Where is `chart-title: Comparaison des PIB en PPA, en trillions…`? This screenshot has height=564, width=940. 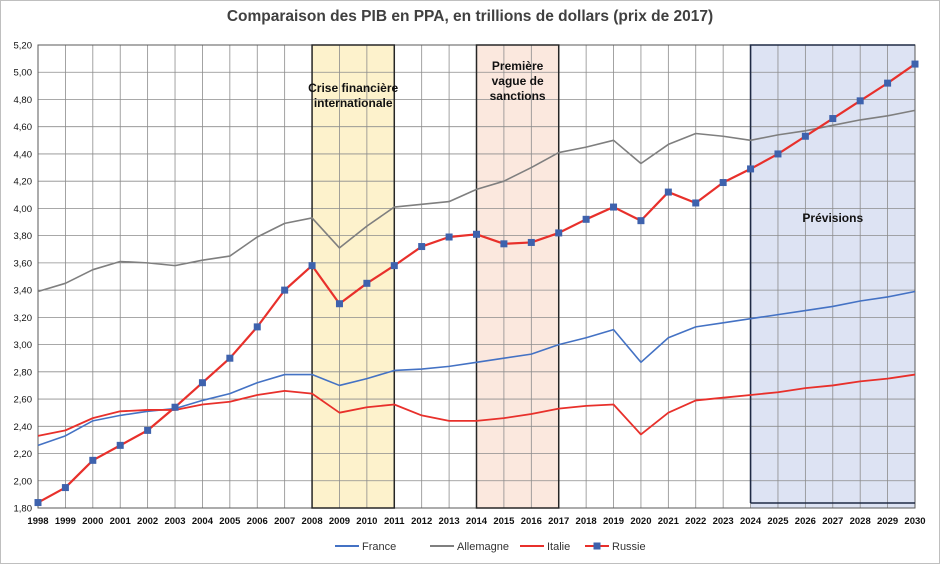 chart-title: Comparaison des PIB en PPA, en trillions… is located at coordinates (470, 16).